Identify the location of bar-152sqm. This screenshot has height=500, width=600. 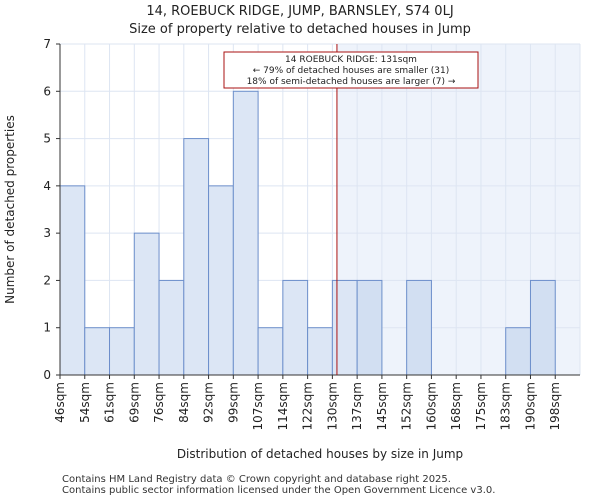
(419, 327).